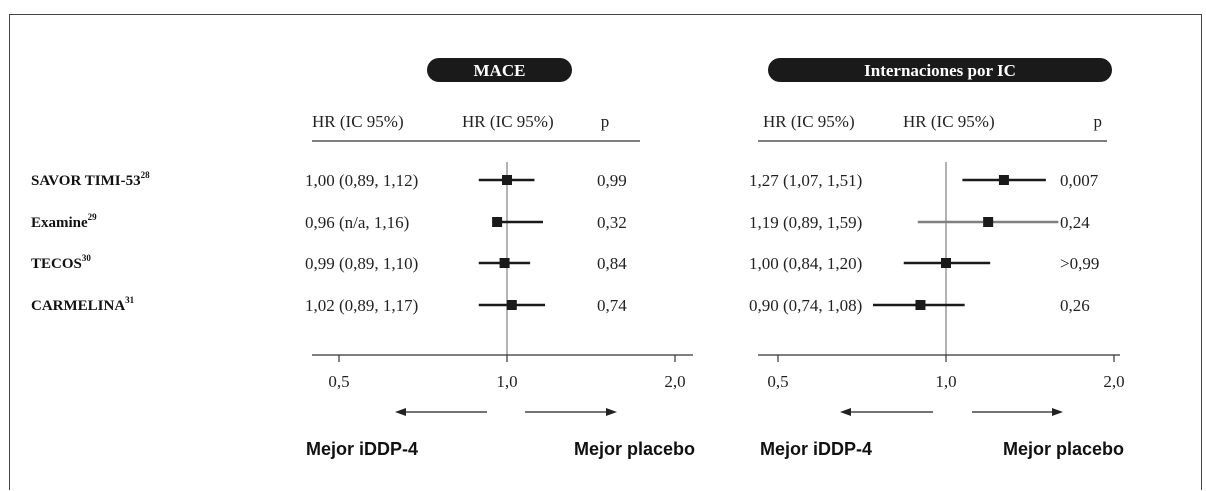  I want to click on study-ref-superscript: 30, so click(87, 258).